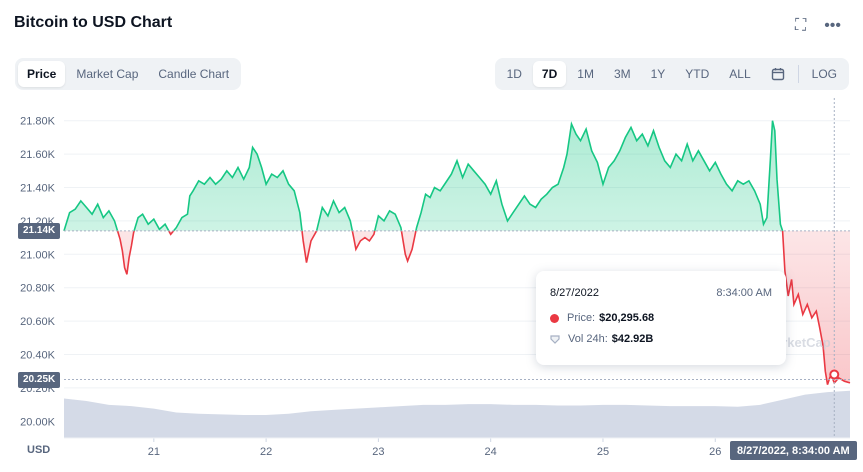 The height and width of the screenshot is (472, 863). What do you see at coordinates (266, 452) in the screenshot?
I see `x-tick-label: 22` at bounding box center [266, 452].